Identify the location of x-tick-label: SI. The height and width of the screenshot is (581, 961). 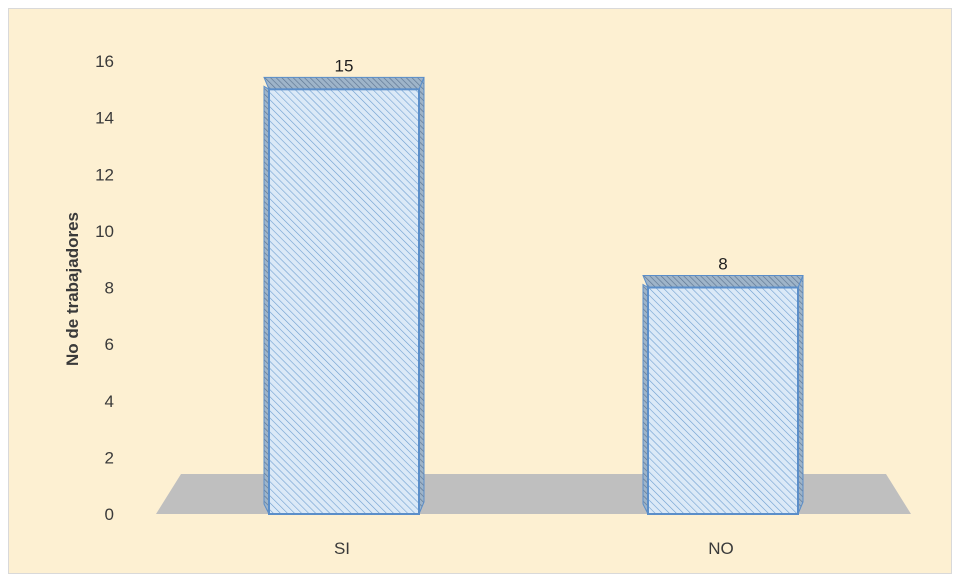
(342, 548).